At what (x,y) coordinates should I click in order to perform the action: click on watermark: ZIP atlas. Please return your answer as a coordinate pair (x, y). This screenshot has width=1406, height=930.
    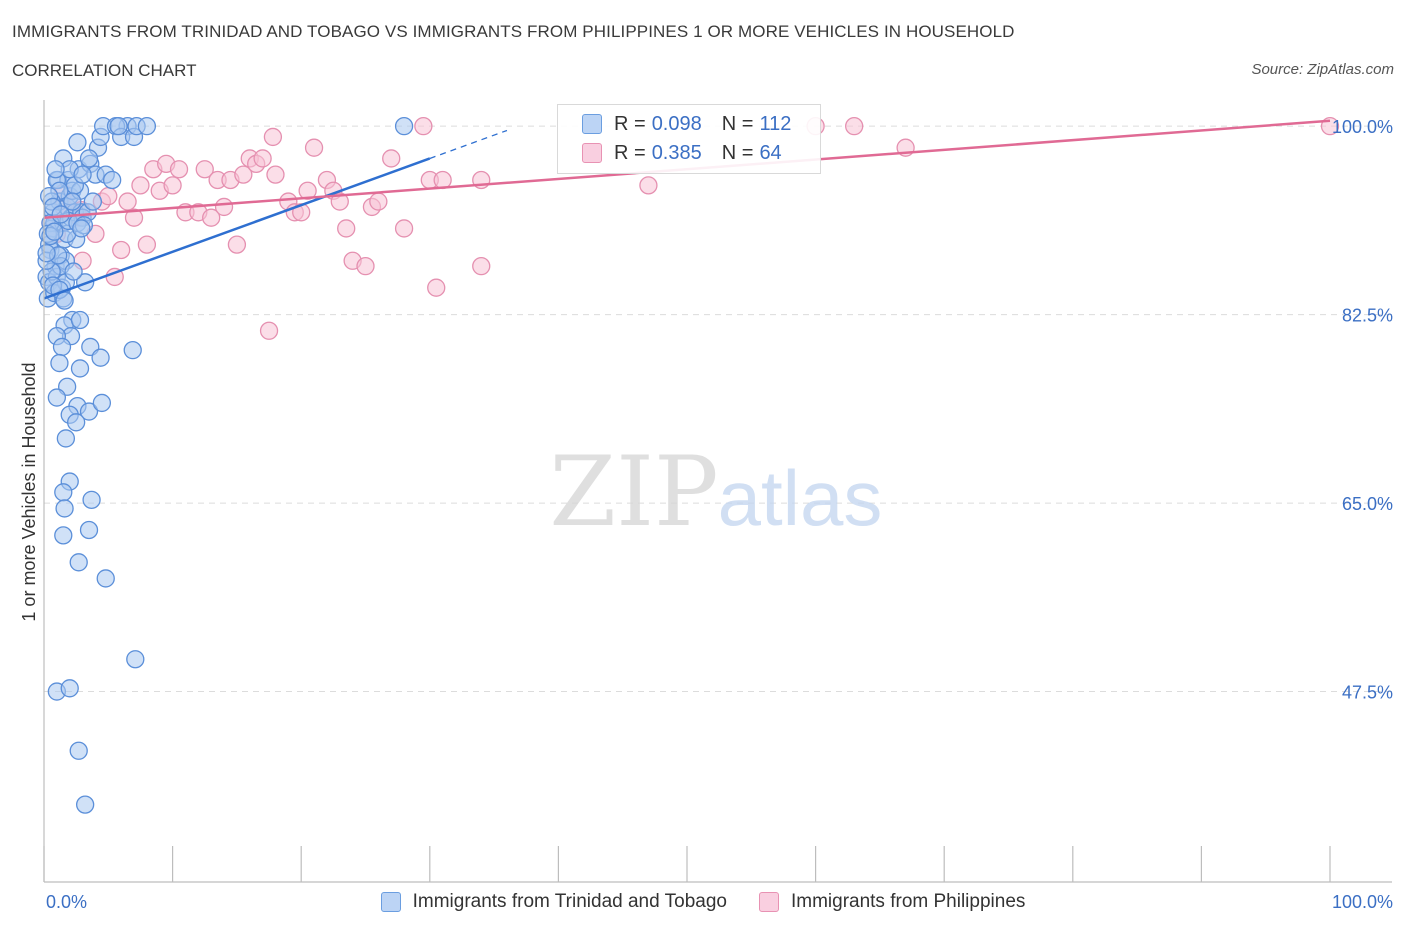
    Looking at the image, I should click on (715, 492).